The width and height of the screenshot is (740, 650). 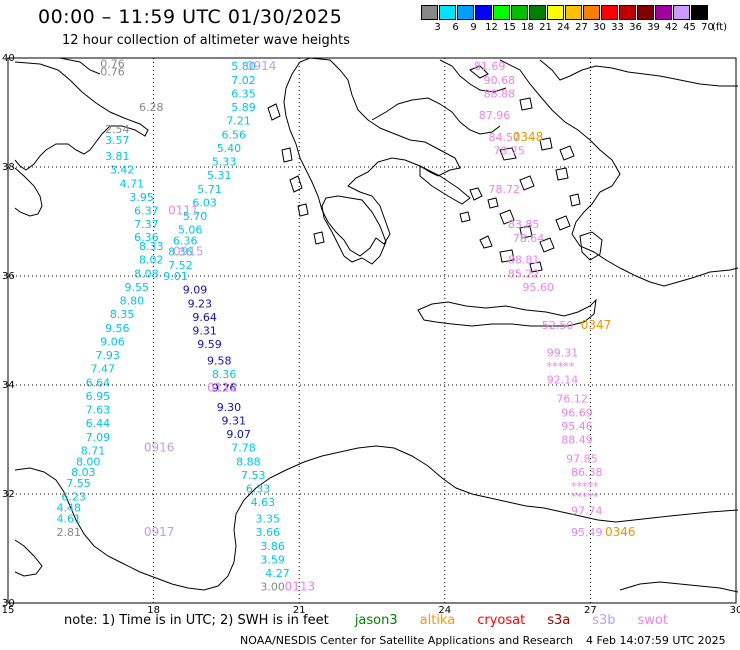 I want to click on obs-value: 6.64, so click(x=98, y=382).